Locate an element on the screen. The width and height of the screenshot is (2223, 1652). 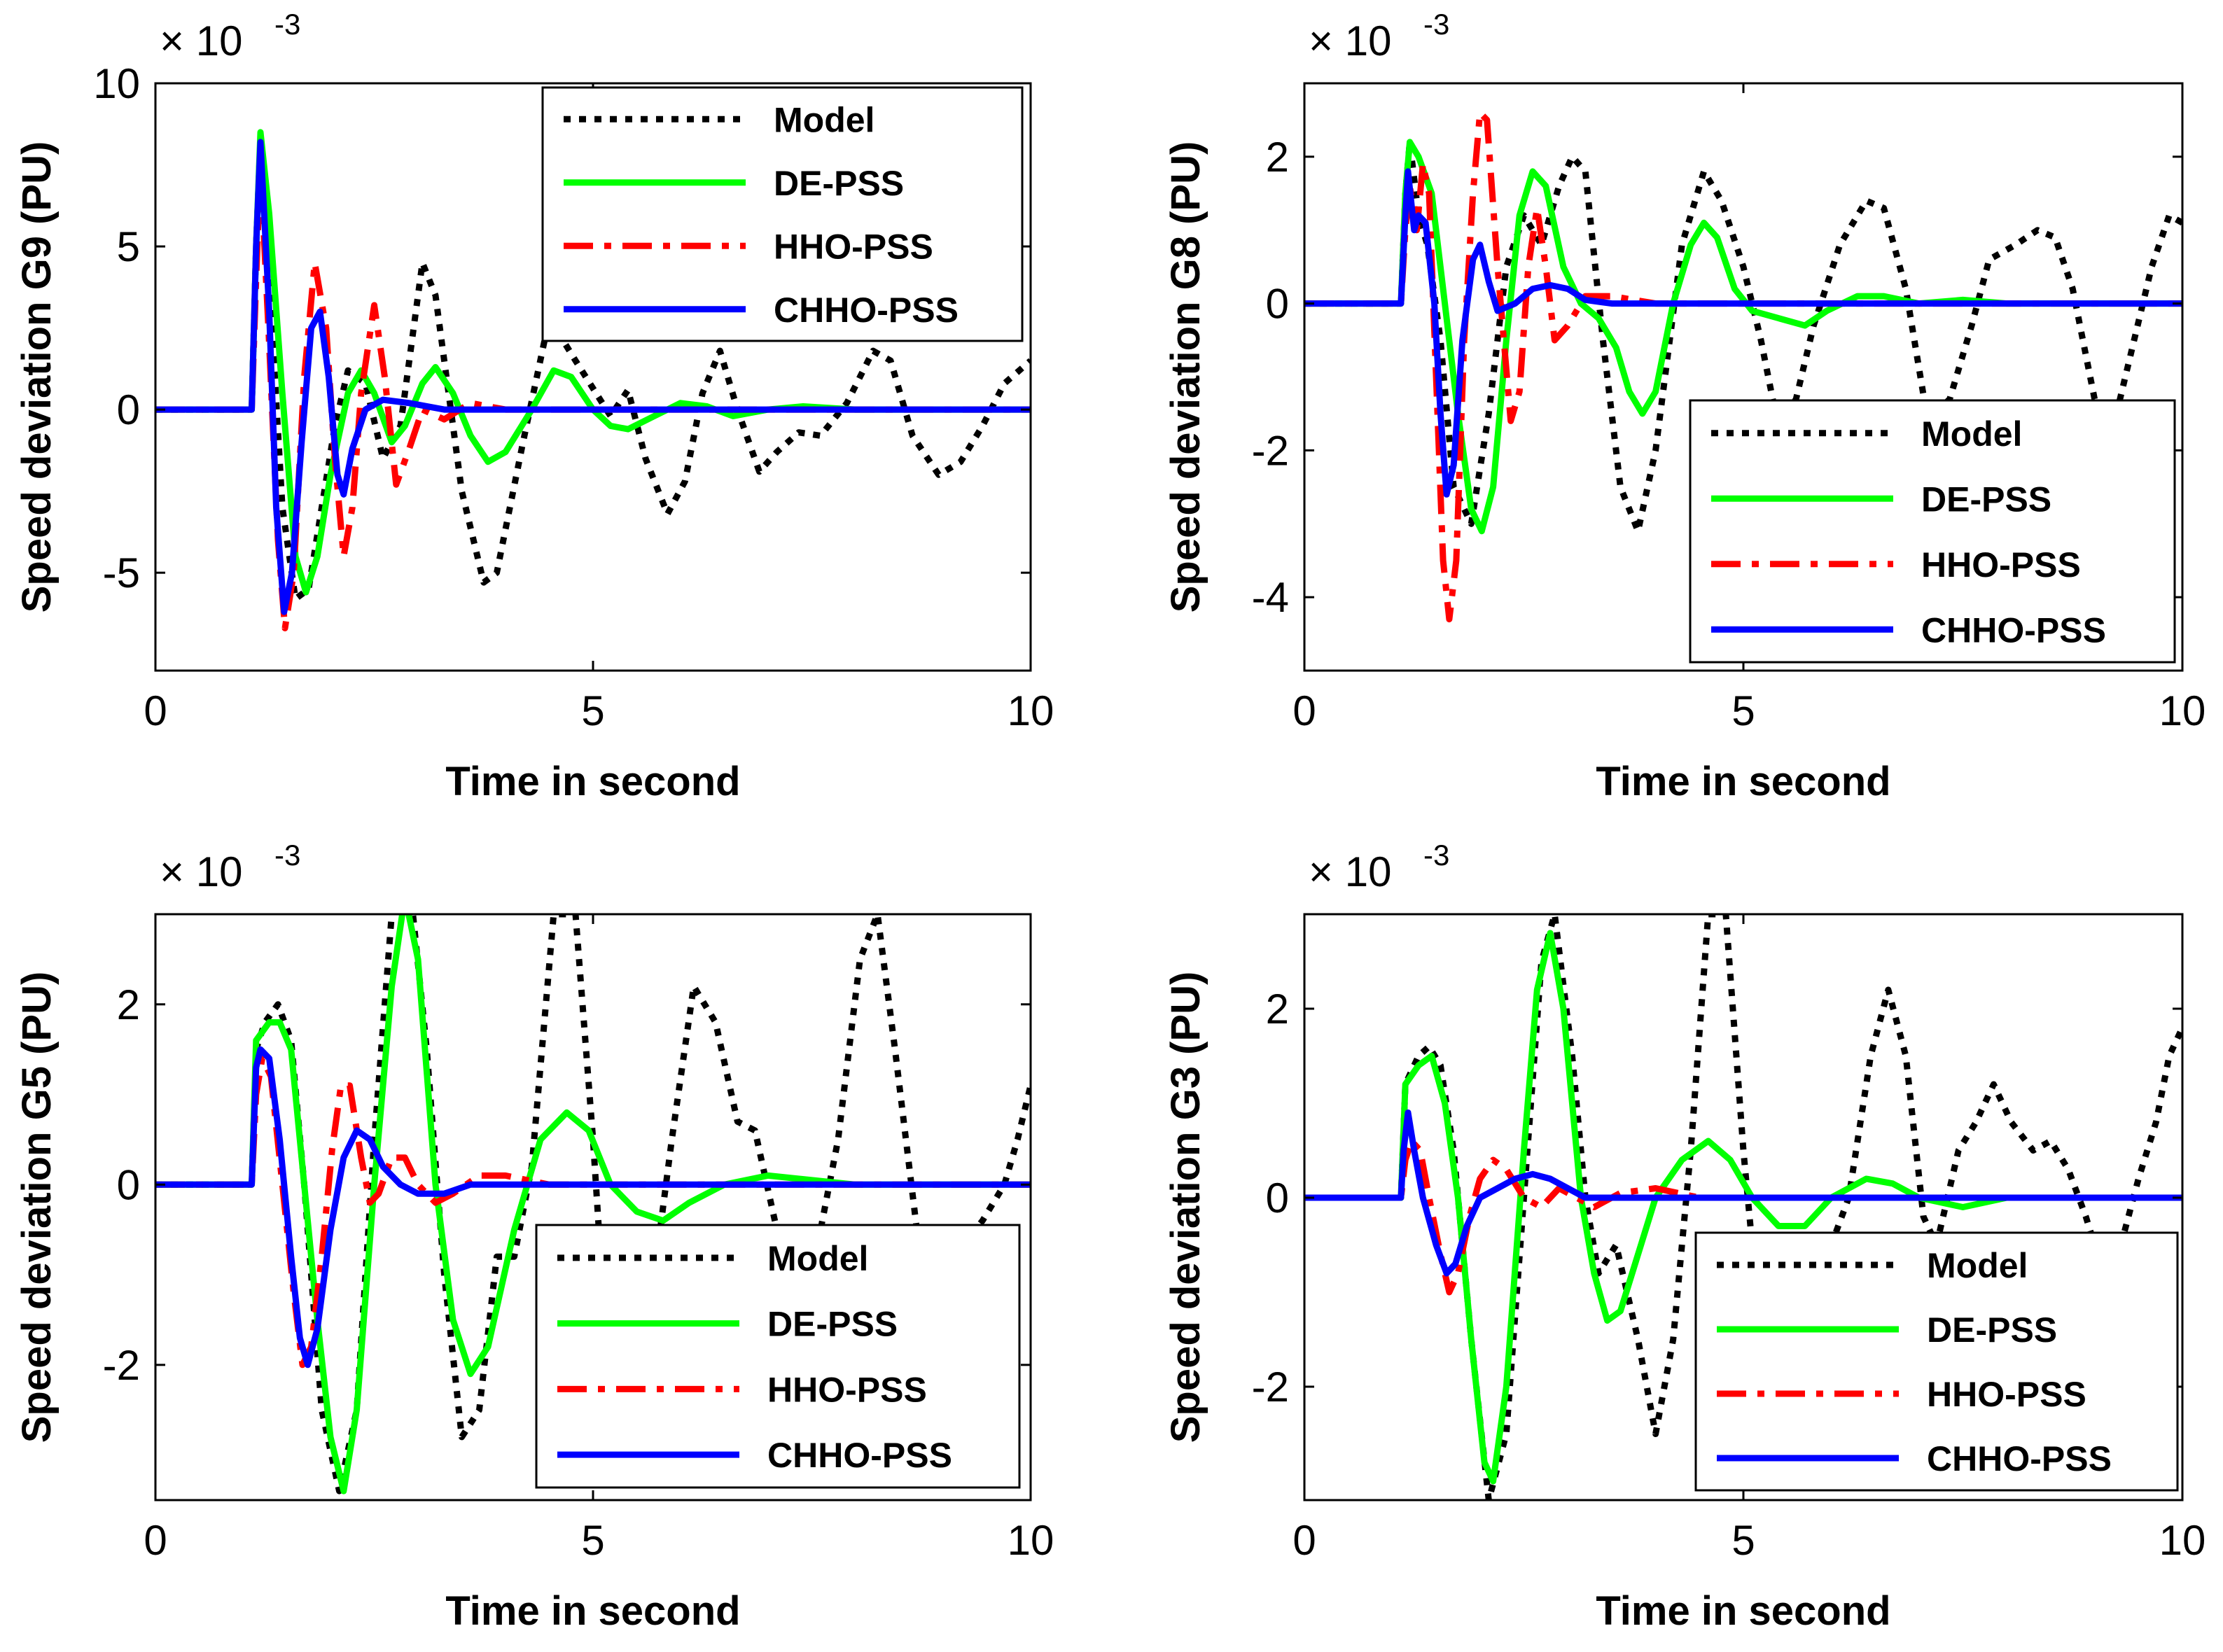
y-axis-label: Speed deviation G9 (PU) is located at coordinates (37, 377).